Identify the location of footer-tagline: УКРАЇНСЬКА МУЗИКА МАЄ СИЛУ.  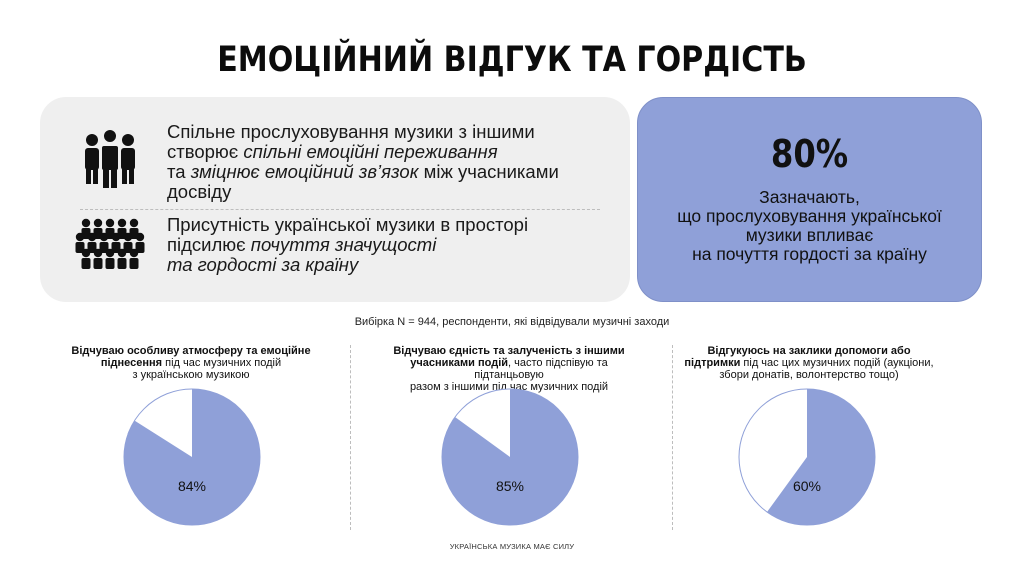
(512, 546).